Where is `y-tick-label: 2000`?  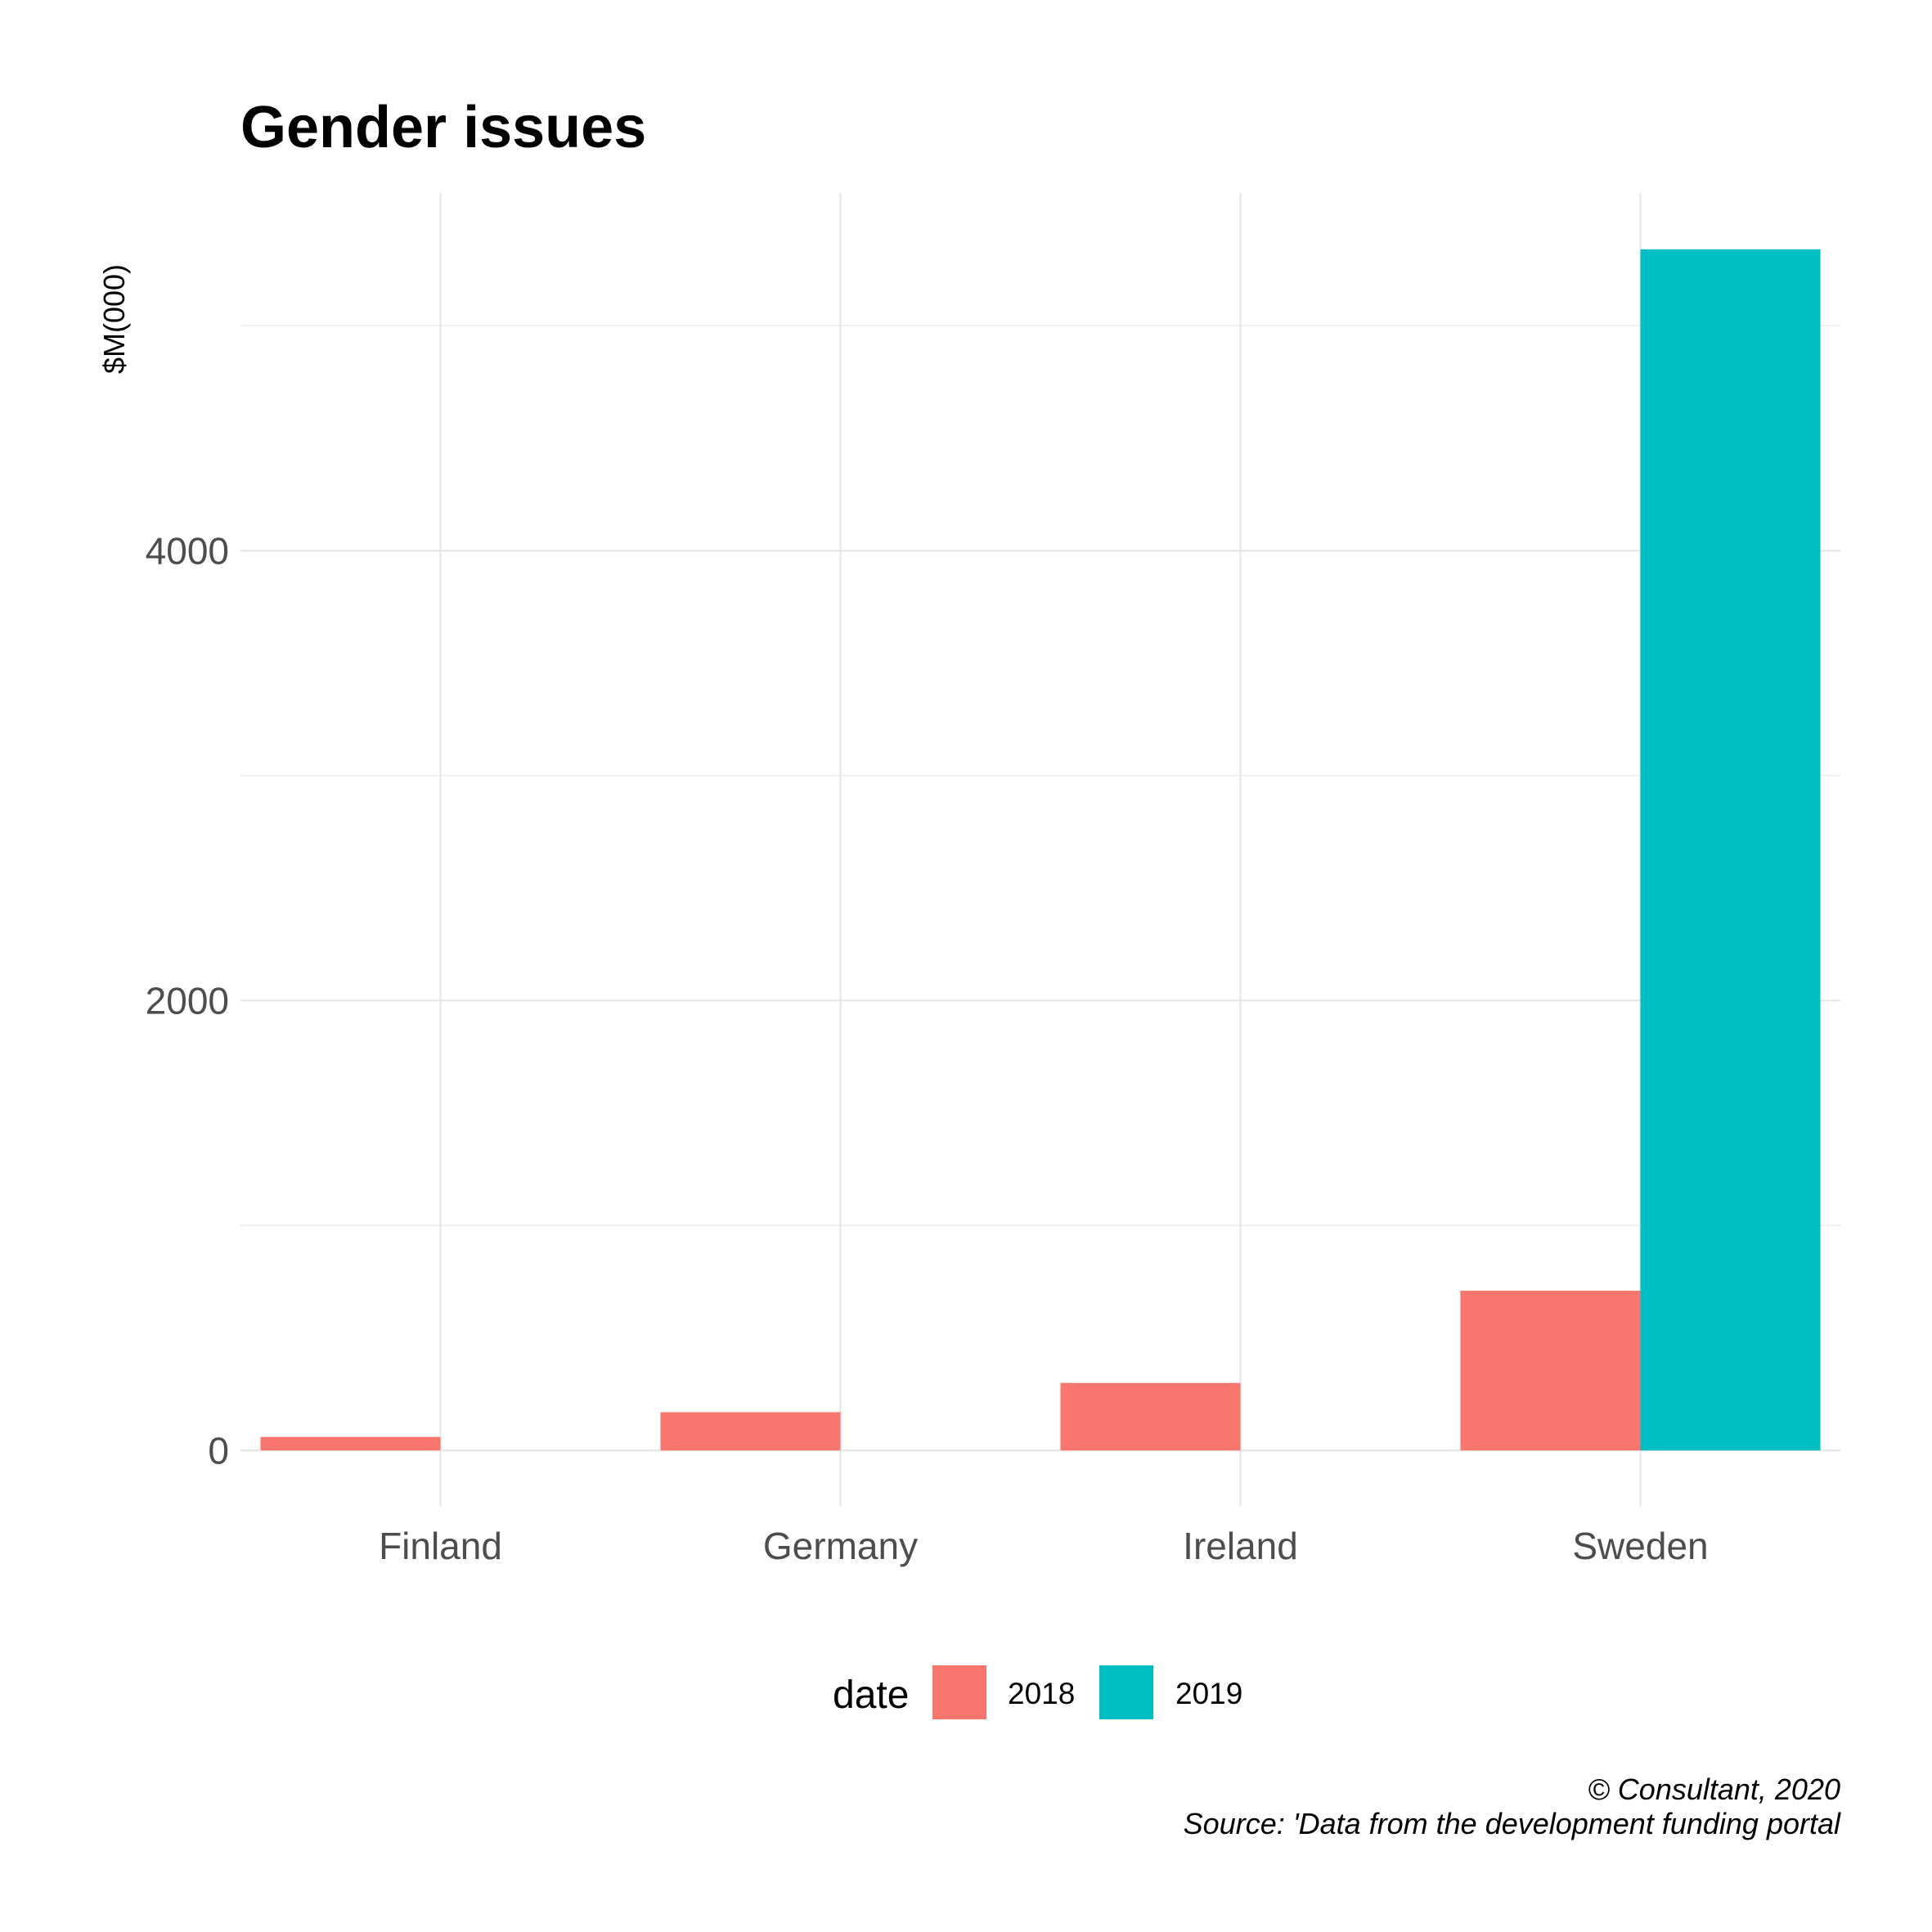
y-tick-label: 2000 is located at coordinates (188, 1001).